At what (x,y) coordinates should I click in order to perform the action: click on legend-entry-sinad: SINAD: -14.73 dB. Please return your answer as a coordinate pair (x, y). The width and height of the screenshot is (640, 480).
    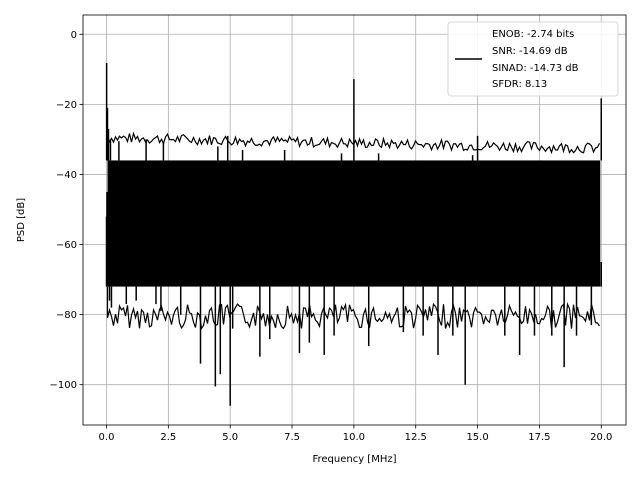
    Looking at the image, I should click on (535, 68).